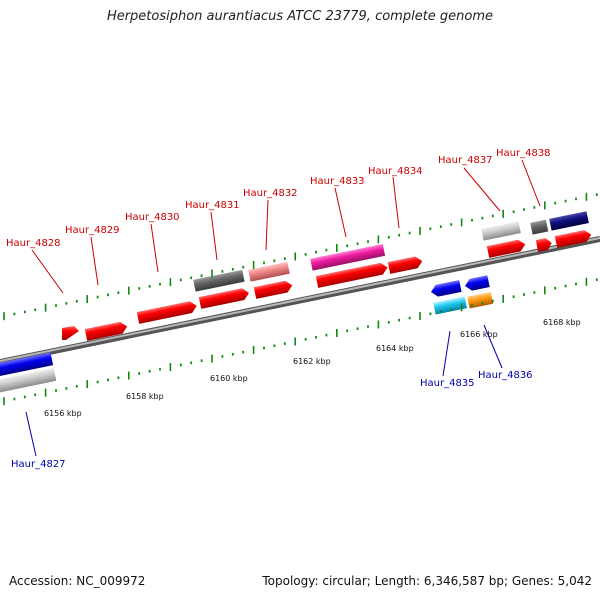 This screenshot has height=600, width=600. Describe the element at coordinates (27, 365) in the screenshot. I see `gene-haur-4827-block` at that location.